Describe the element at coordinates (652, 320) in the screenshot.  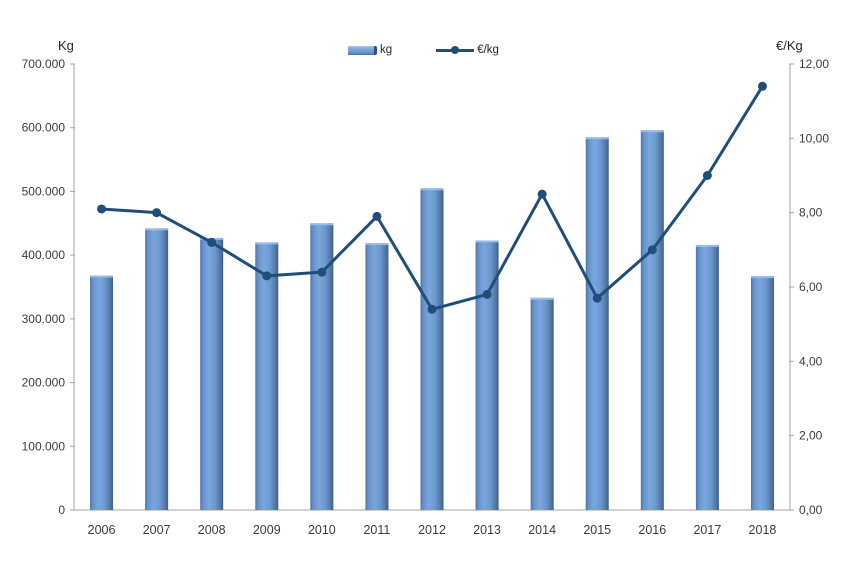
I see `bar-2016` at that location.